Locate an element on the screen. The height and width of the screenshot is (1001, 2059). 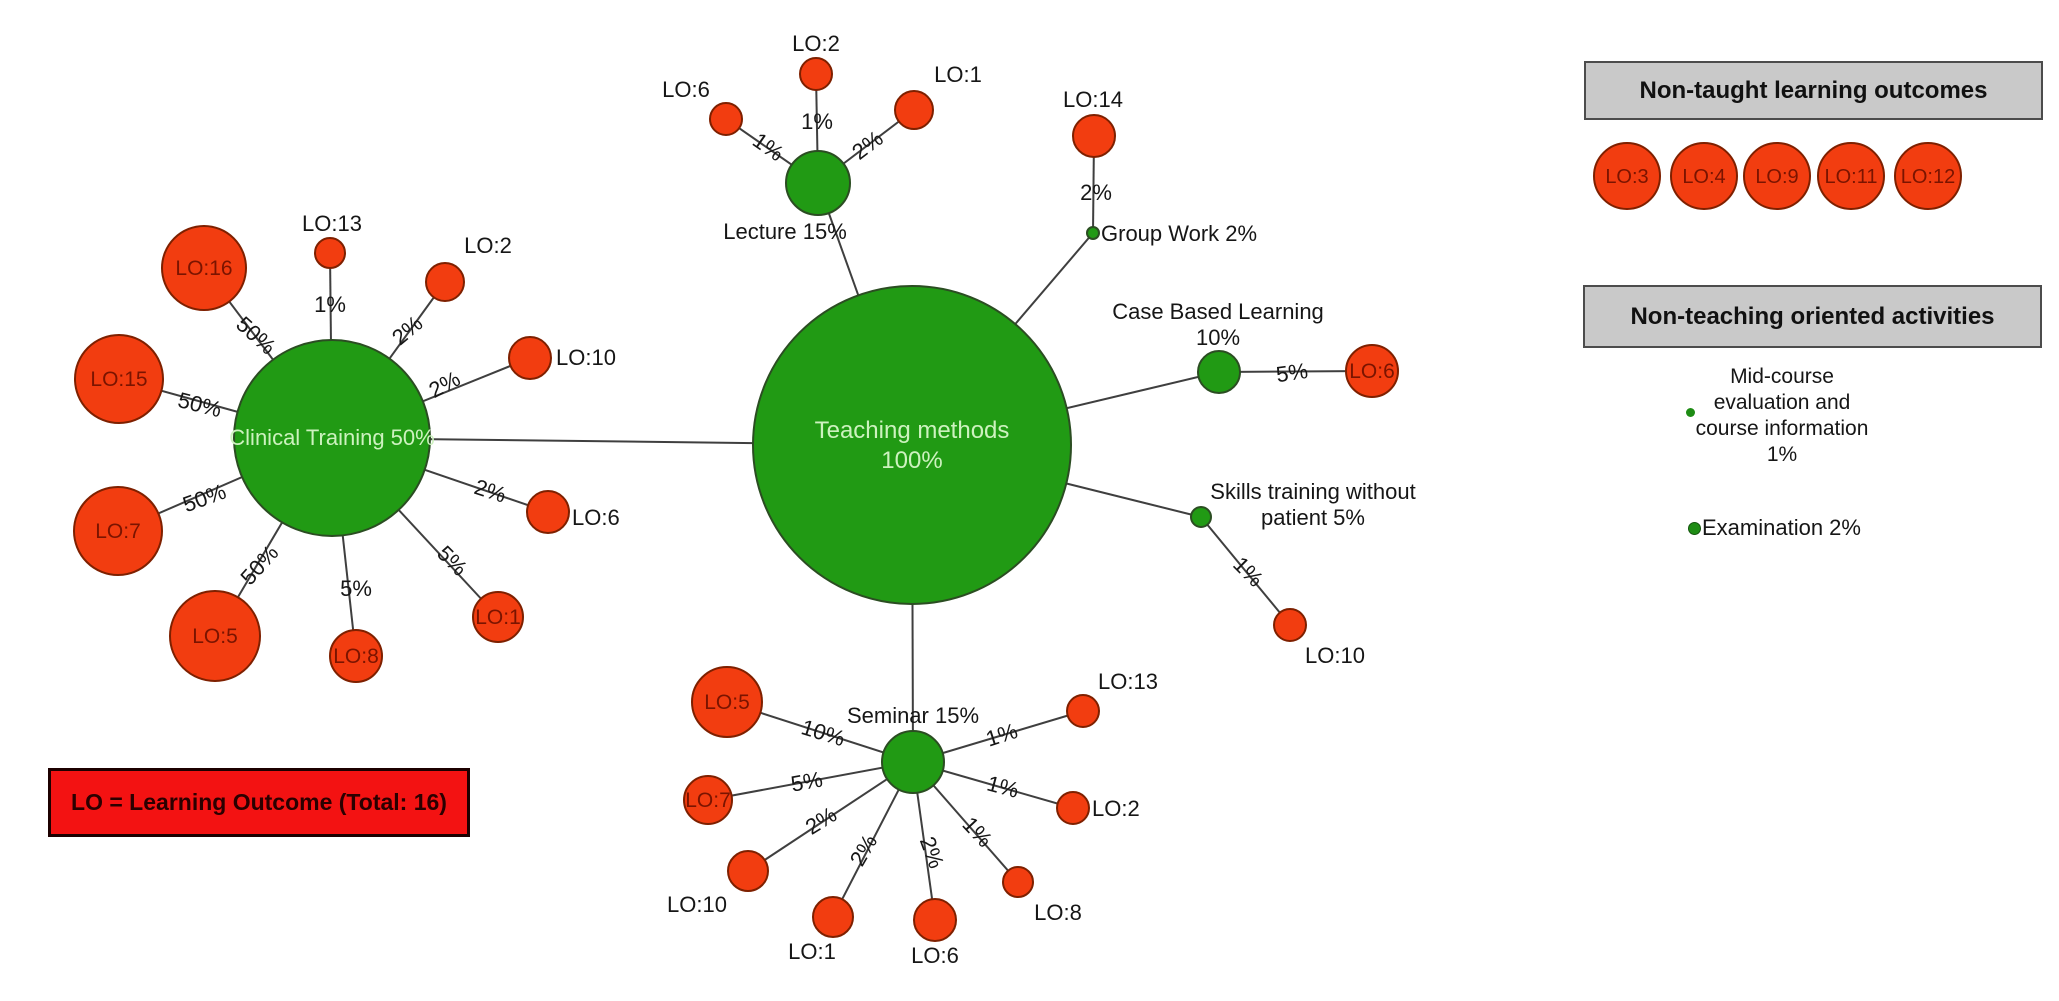
outcome-node-c10 is located at coordinates (530, 358).